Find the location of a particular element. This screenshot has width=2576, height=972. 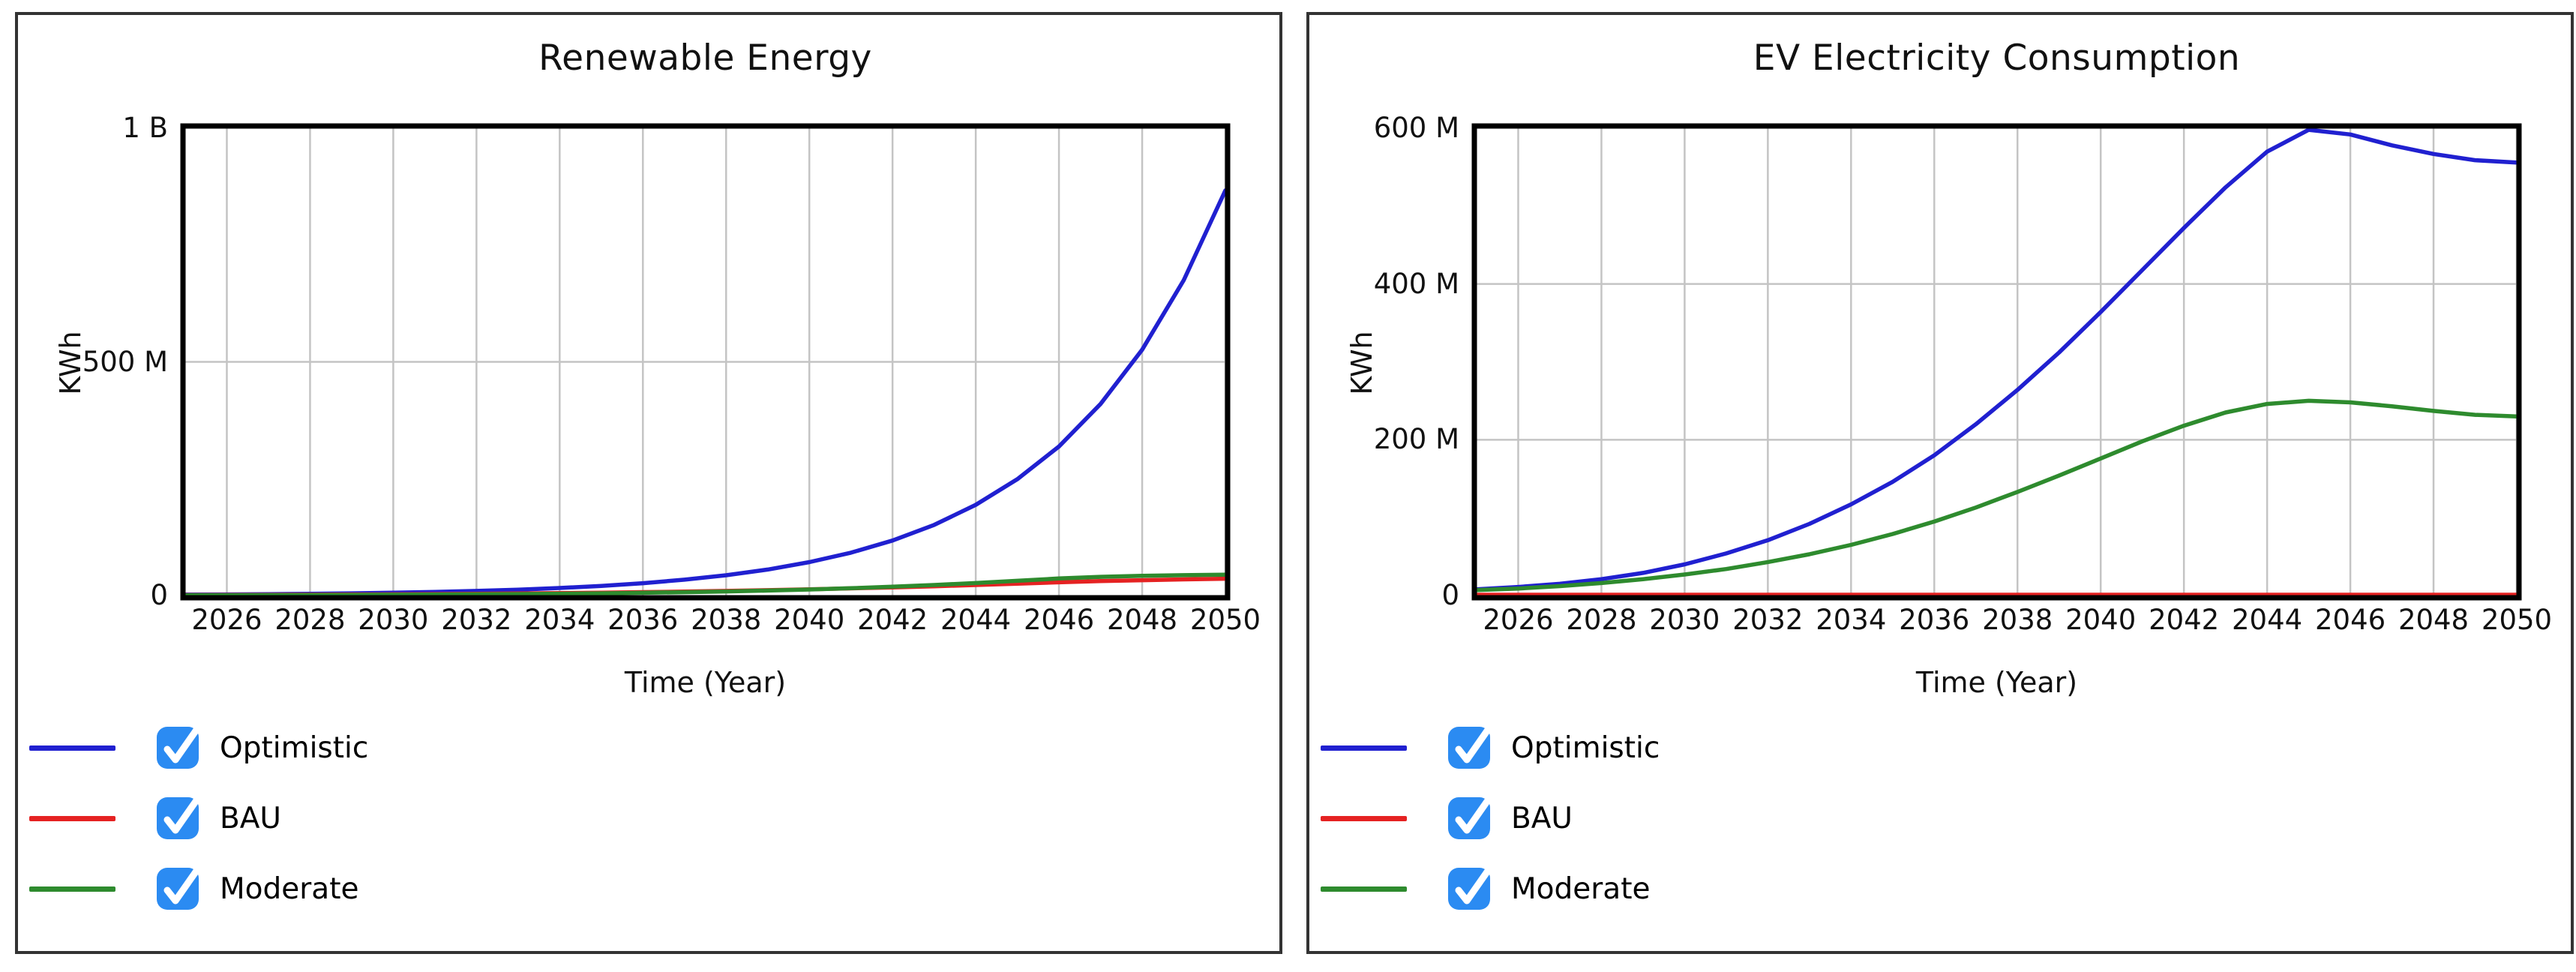

y-axis-ticks: 0 500 M 1 B is located at coordinates (93, 361).